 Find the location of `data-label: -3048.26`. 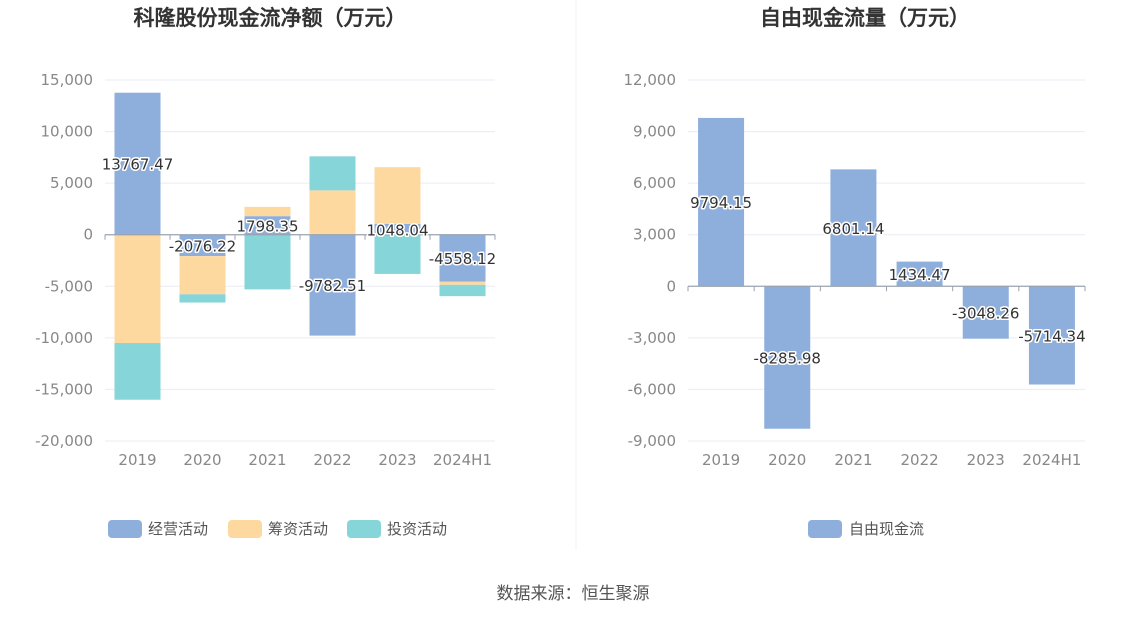

data-label: -3048.26 is located at coordinates (985, 313).